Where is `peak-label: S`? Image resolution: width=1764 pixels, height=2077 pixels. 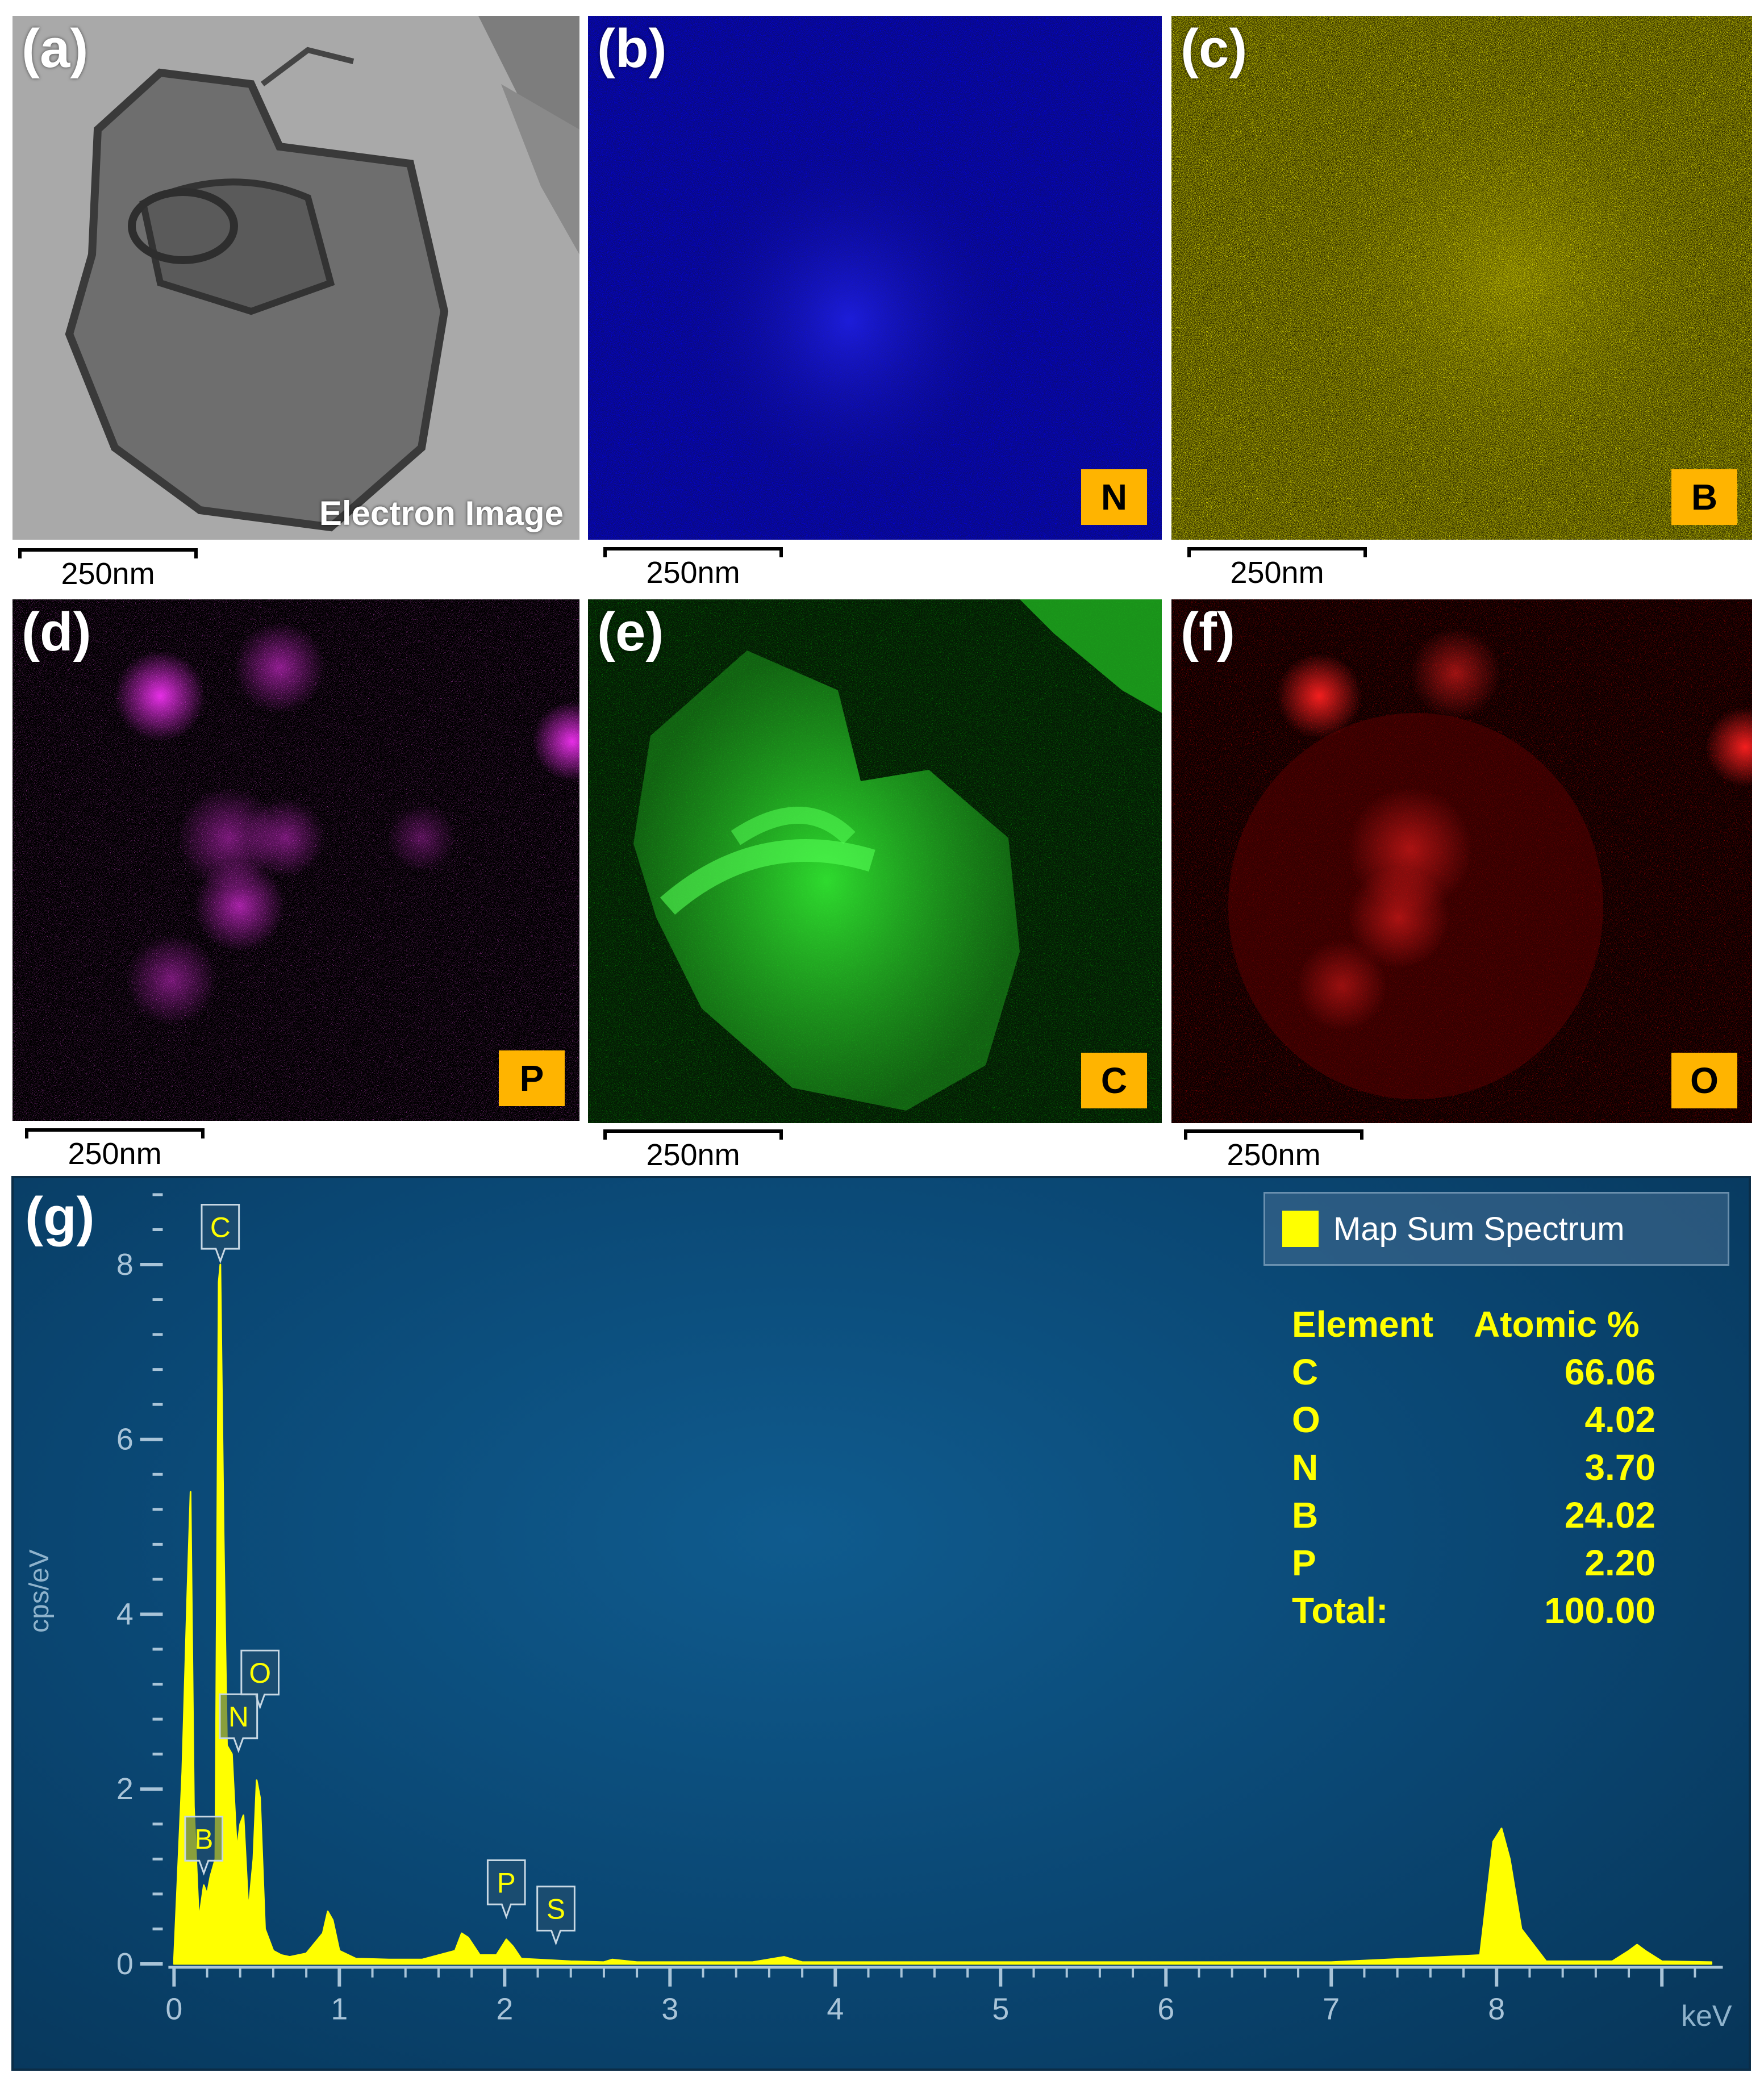 peak-label: S is located at coordinates (556, 1909).